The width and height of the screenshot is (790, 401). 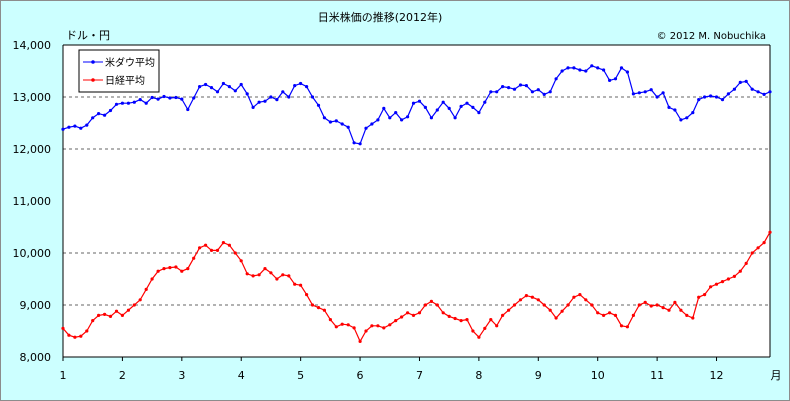 What do you see at coordinates (130, 62) in the screenshot?
I see `legend-label-dow: 米ダウ平均` at bounding box center [130, 62].